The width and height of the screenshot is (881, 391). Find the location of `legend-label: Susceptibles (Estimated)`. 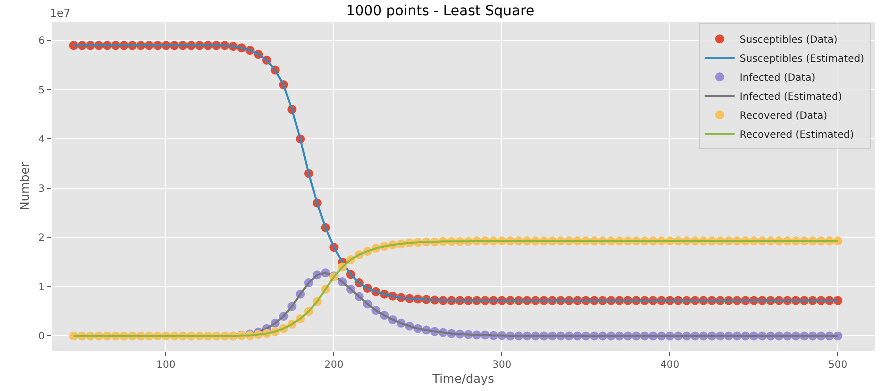

legend-label: Susceptibles (Estimated) is located at coordinates (802, 60).